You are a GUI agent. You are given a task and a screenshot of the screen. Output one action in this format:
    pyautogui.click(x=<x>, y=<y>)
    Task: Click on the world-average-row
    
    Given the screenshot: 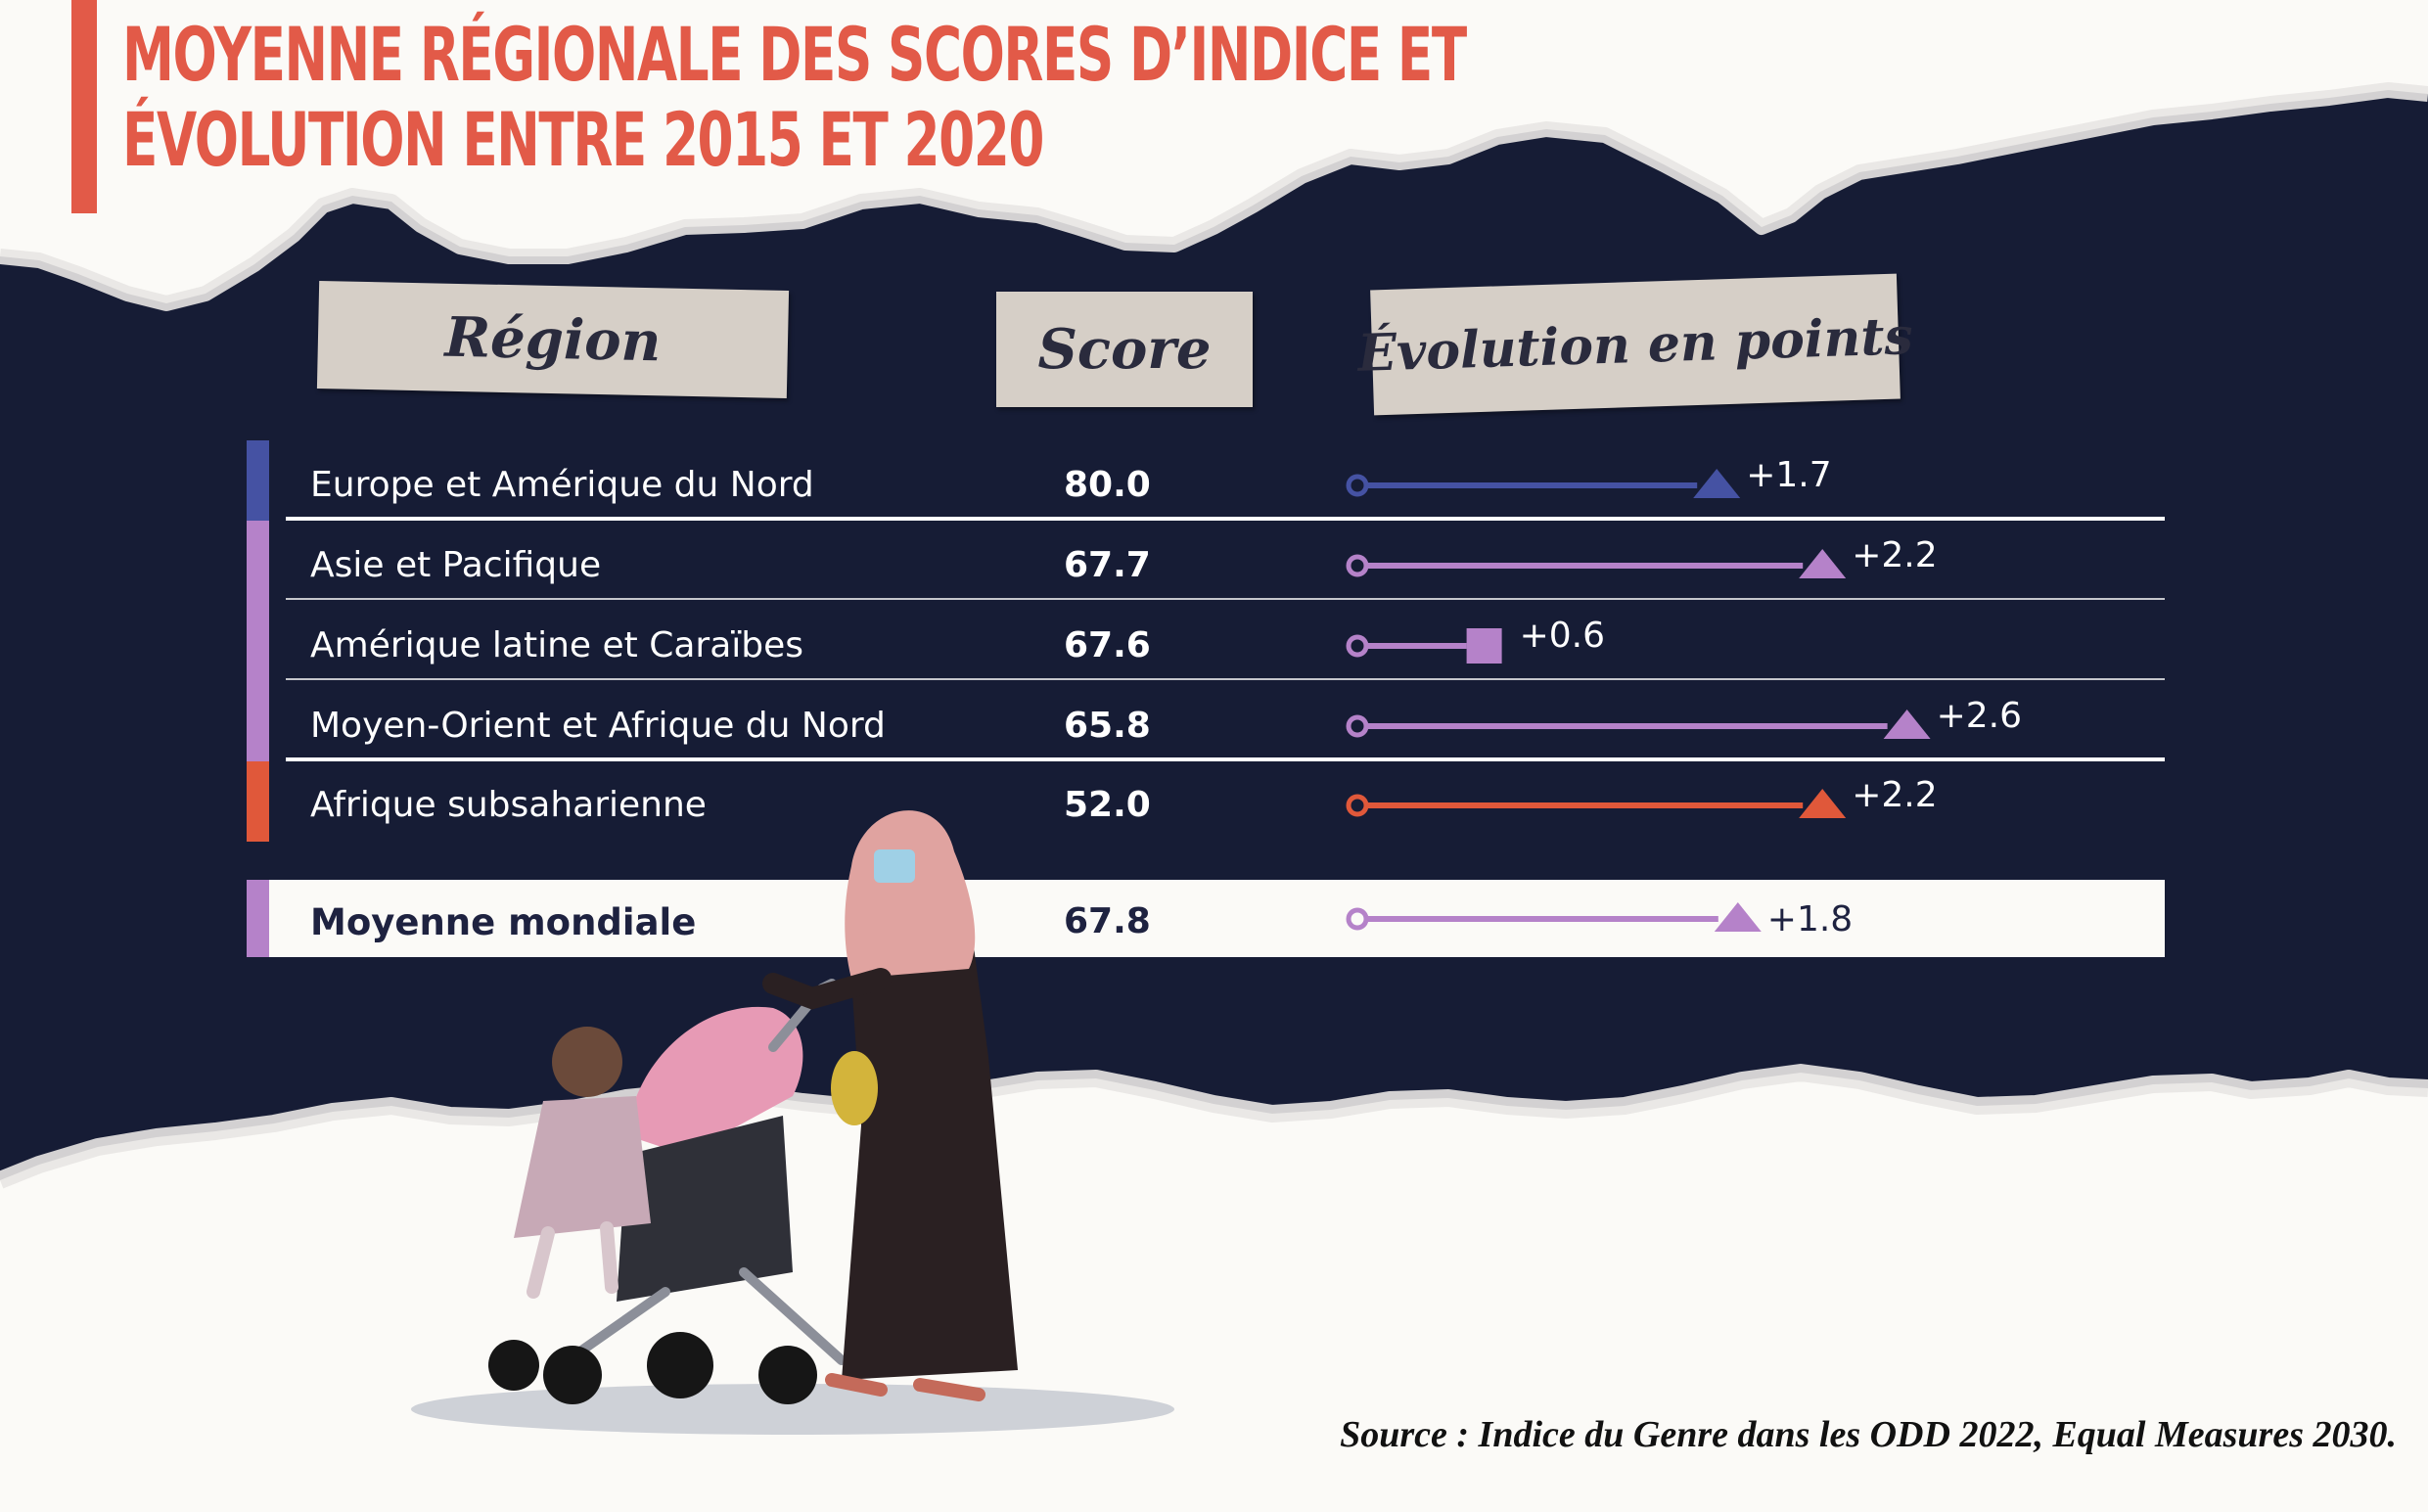 What is the action you would take?
    pyautogui.click(x=1206, y=918)
    